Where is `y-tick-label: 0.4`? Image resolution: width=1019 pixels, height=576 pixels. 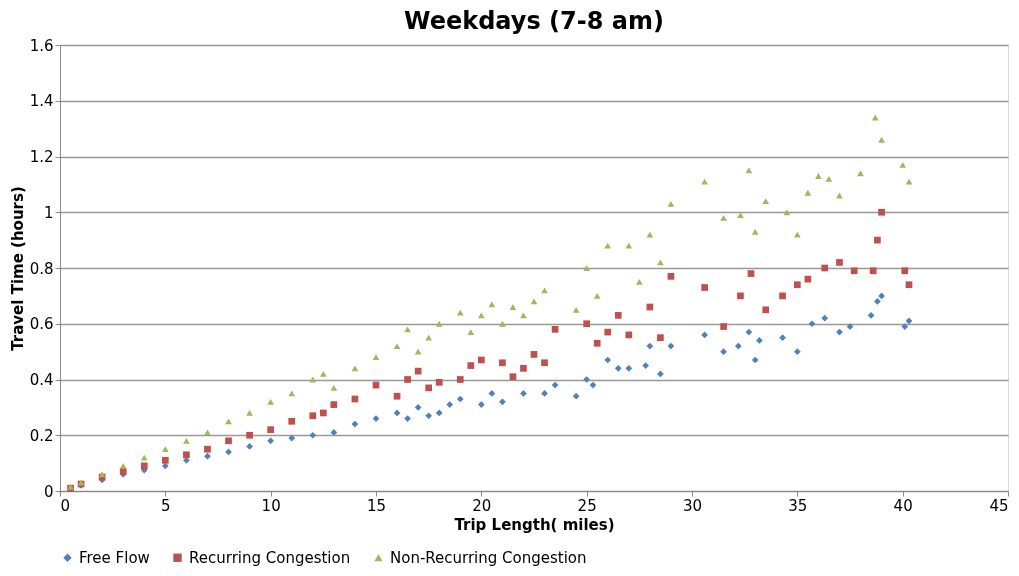
y-tick-label: 0.4 is located at coordinates (41, 380).